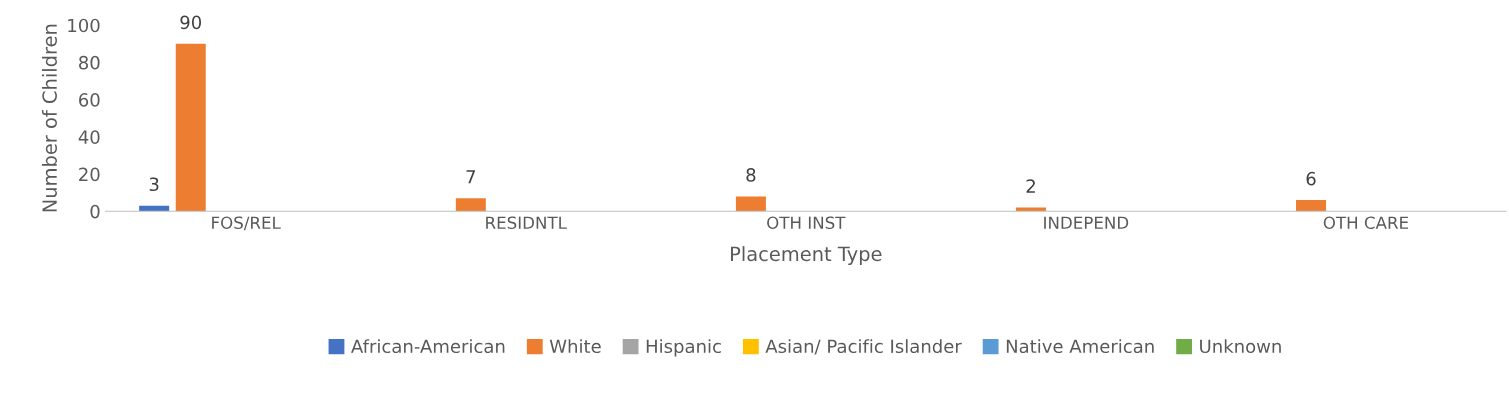 Image resolution: width=1509 pixels, height=420 pixels. I want to click on legend-label: Hispanic, so click(683, 348).